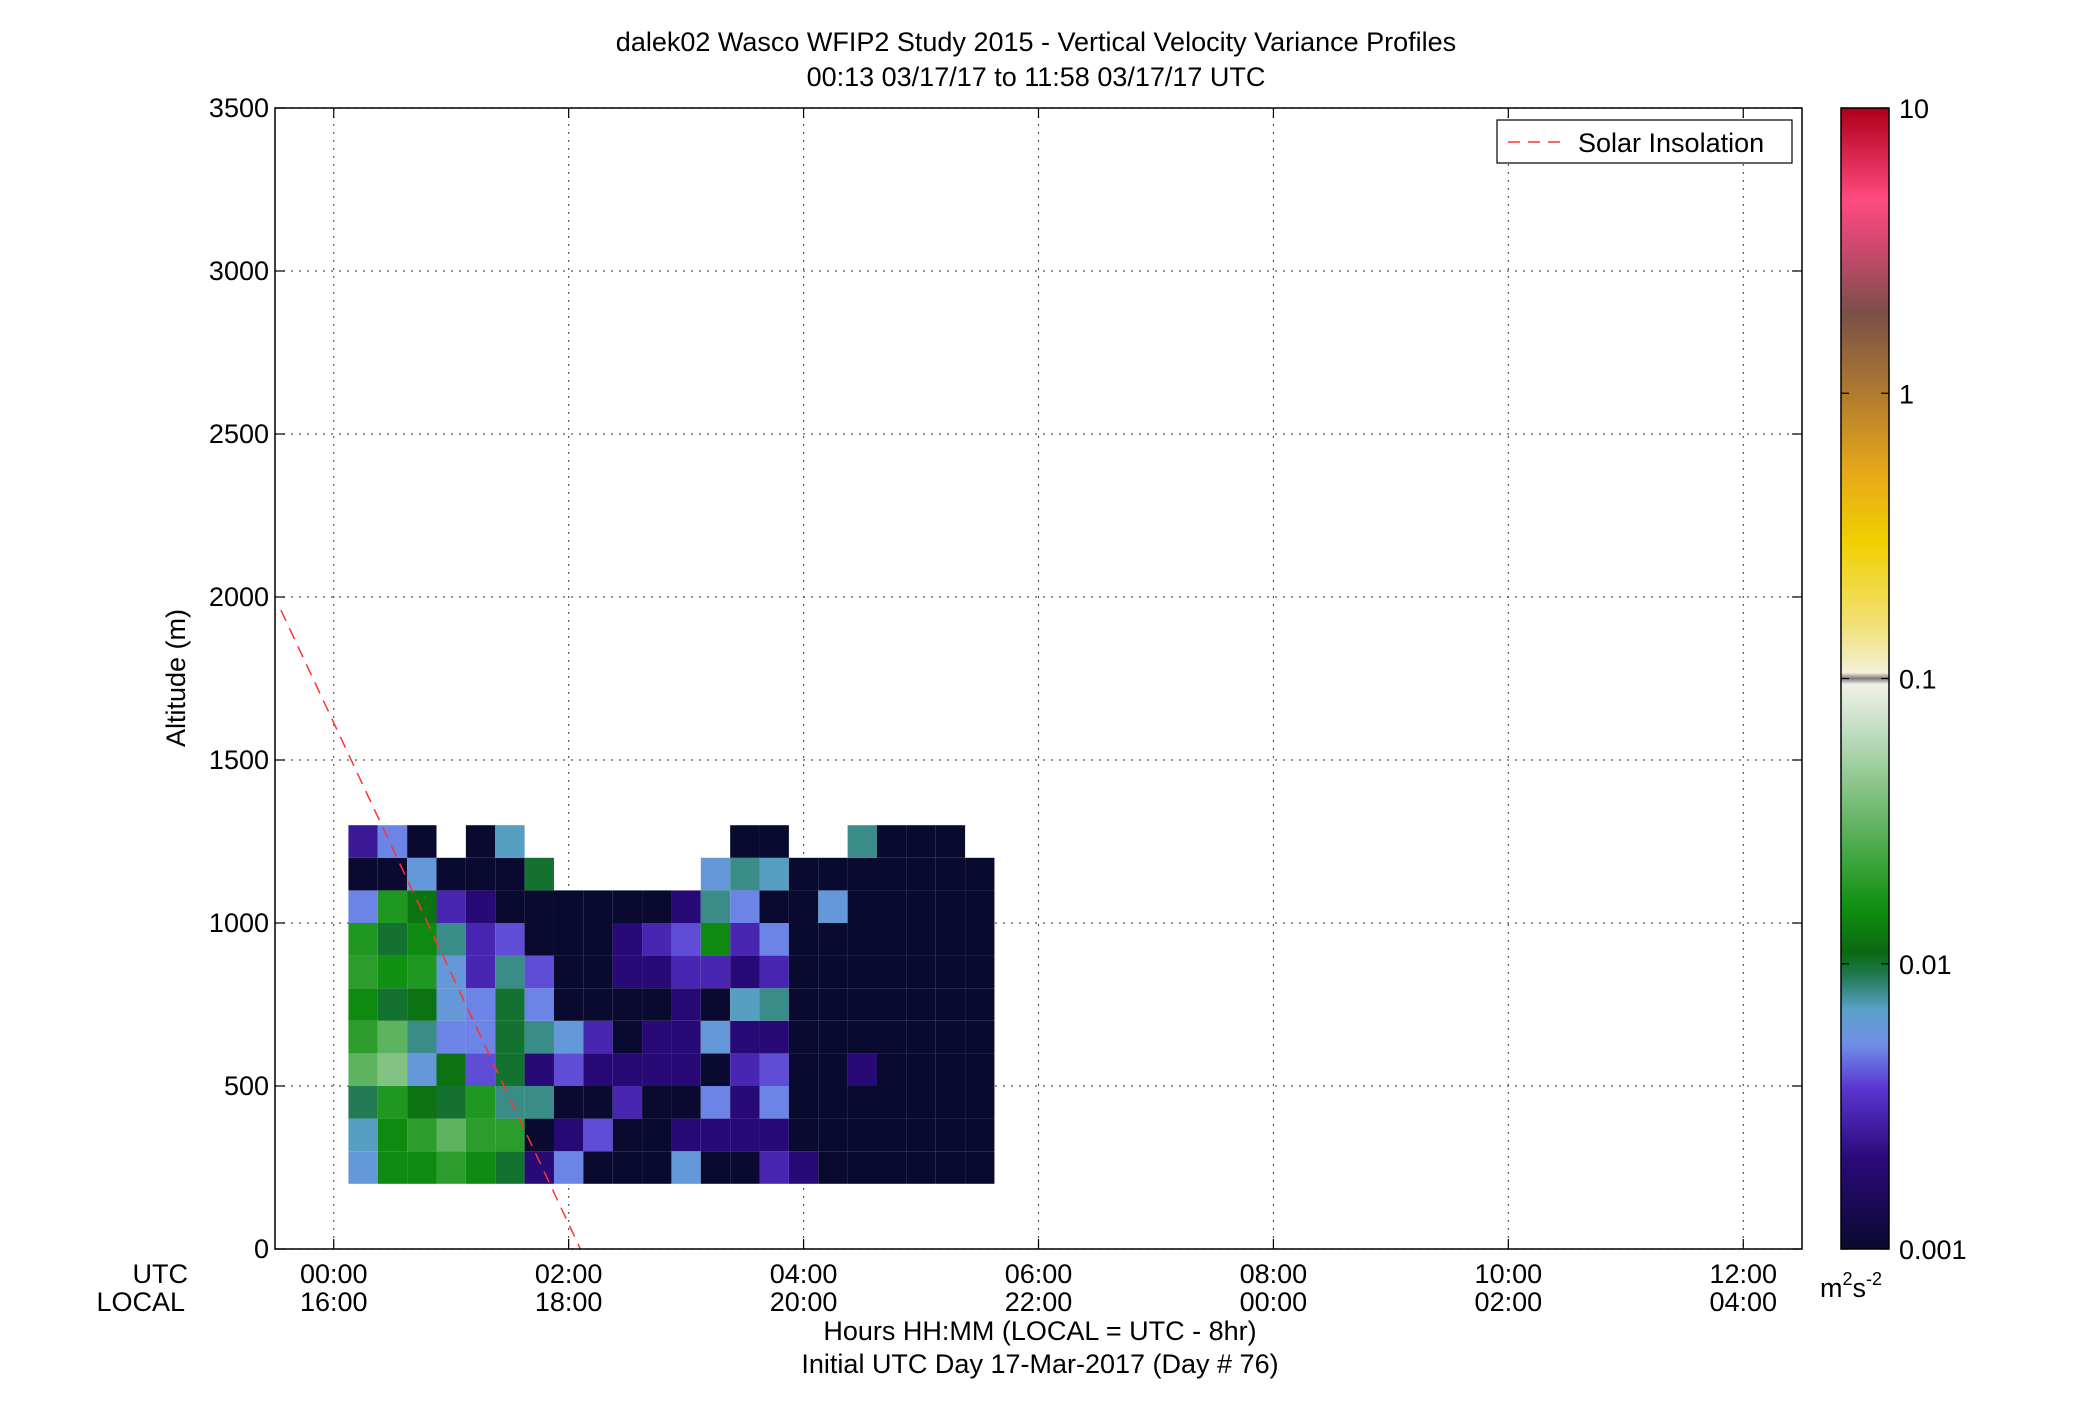  What do you see at coordinates (239, 760) in the screenshot?
I see `y-tick-label: 1500` at bounding box center [239, 760].